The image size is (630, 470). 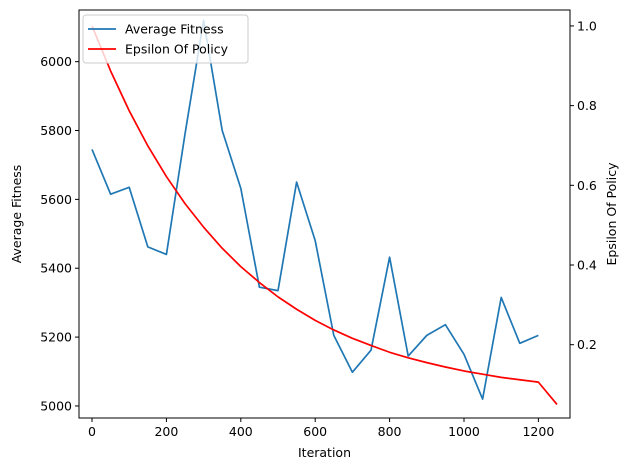 What do you see at coordinates (587, 25) in the screenshot?
I see `y-right-tick-label: 1.0` at bounding box center [587, 25].